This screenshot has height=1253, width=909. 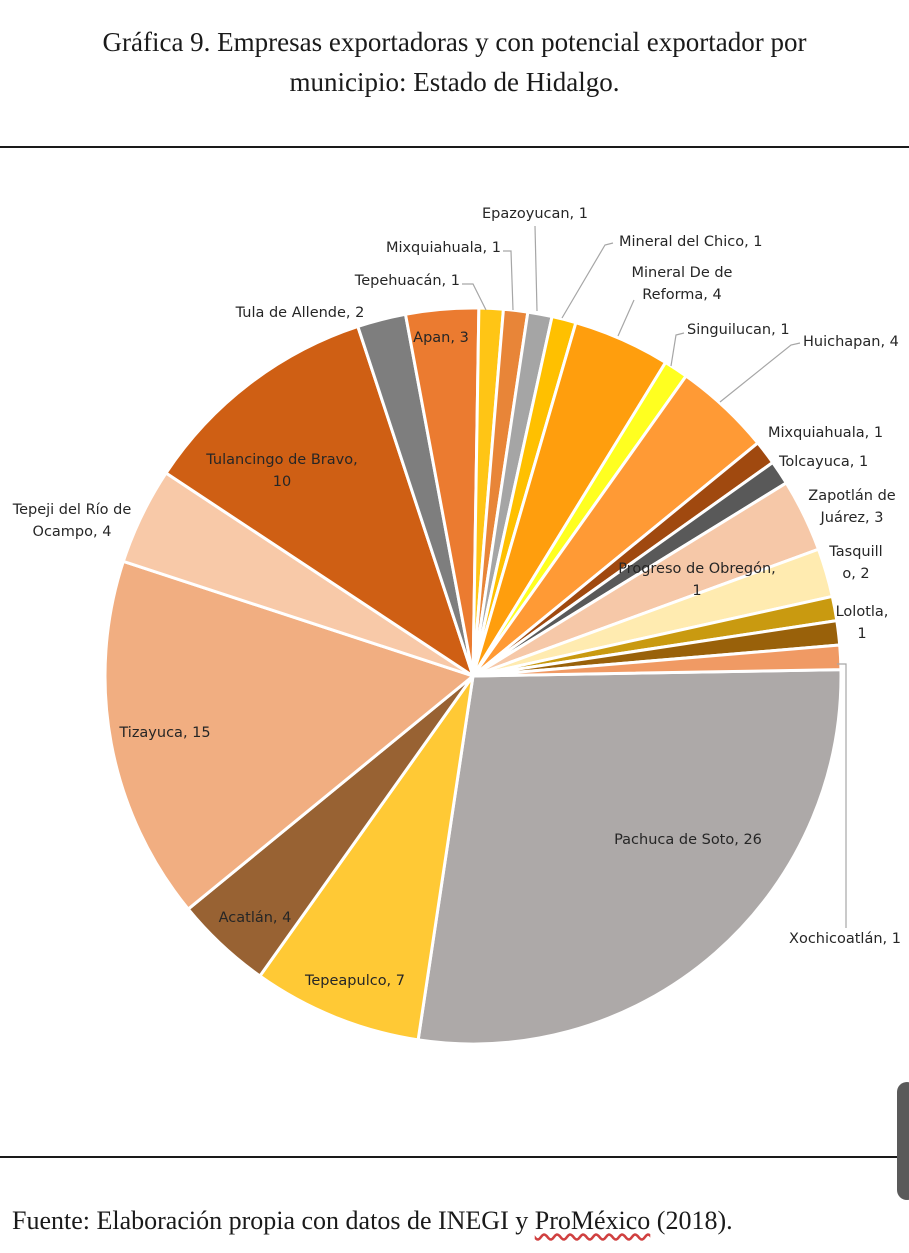 What do you see at coordinates (691, 242) in the screenshot?
I see `slice-label-12: Mineral del Chico, 1` at bounding box center [691, 242].